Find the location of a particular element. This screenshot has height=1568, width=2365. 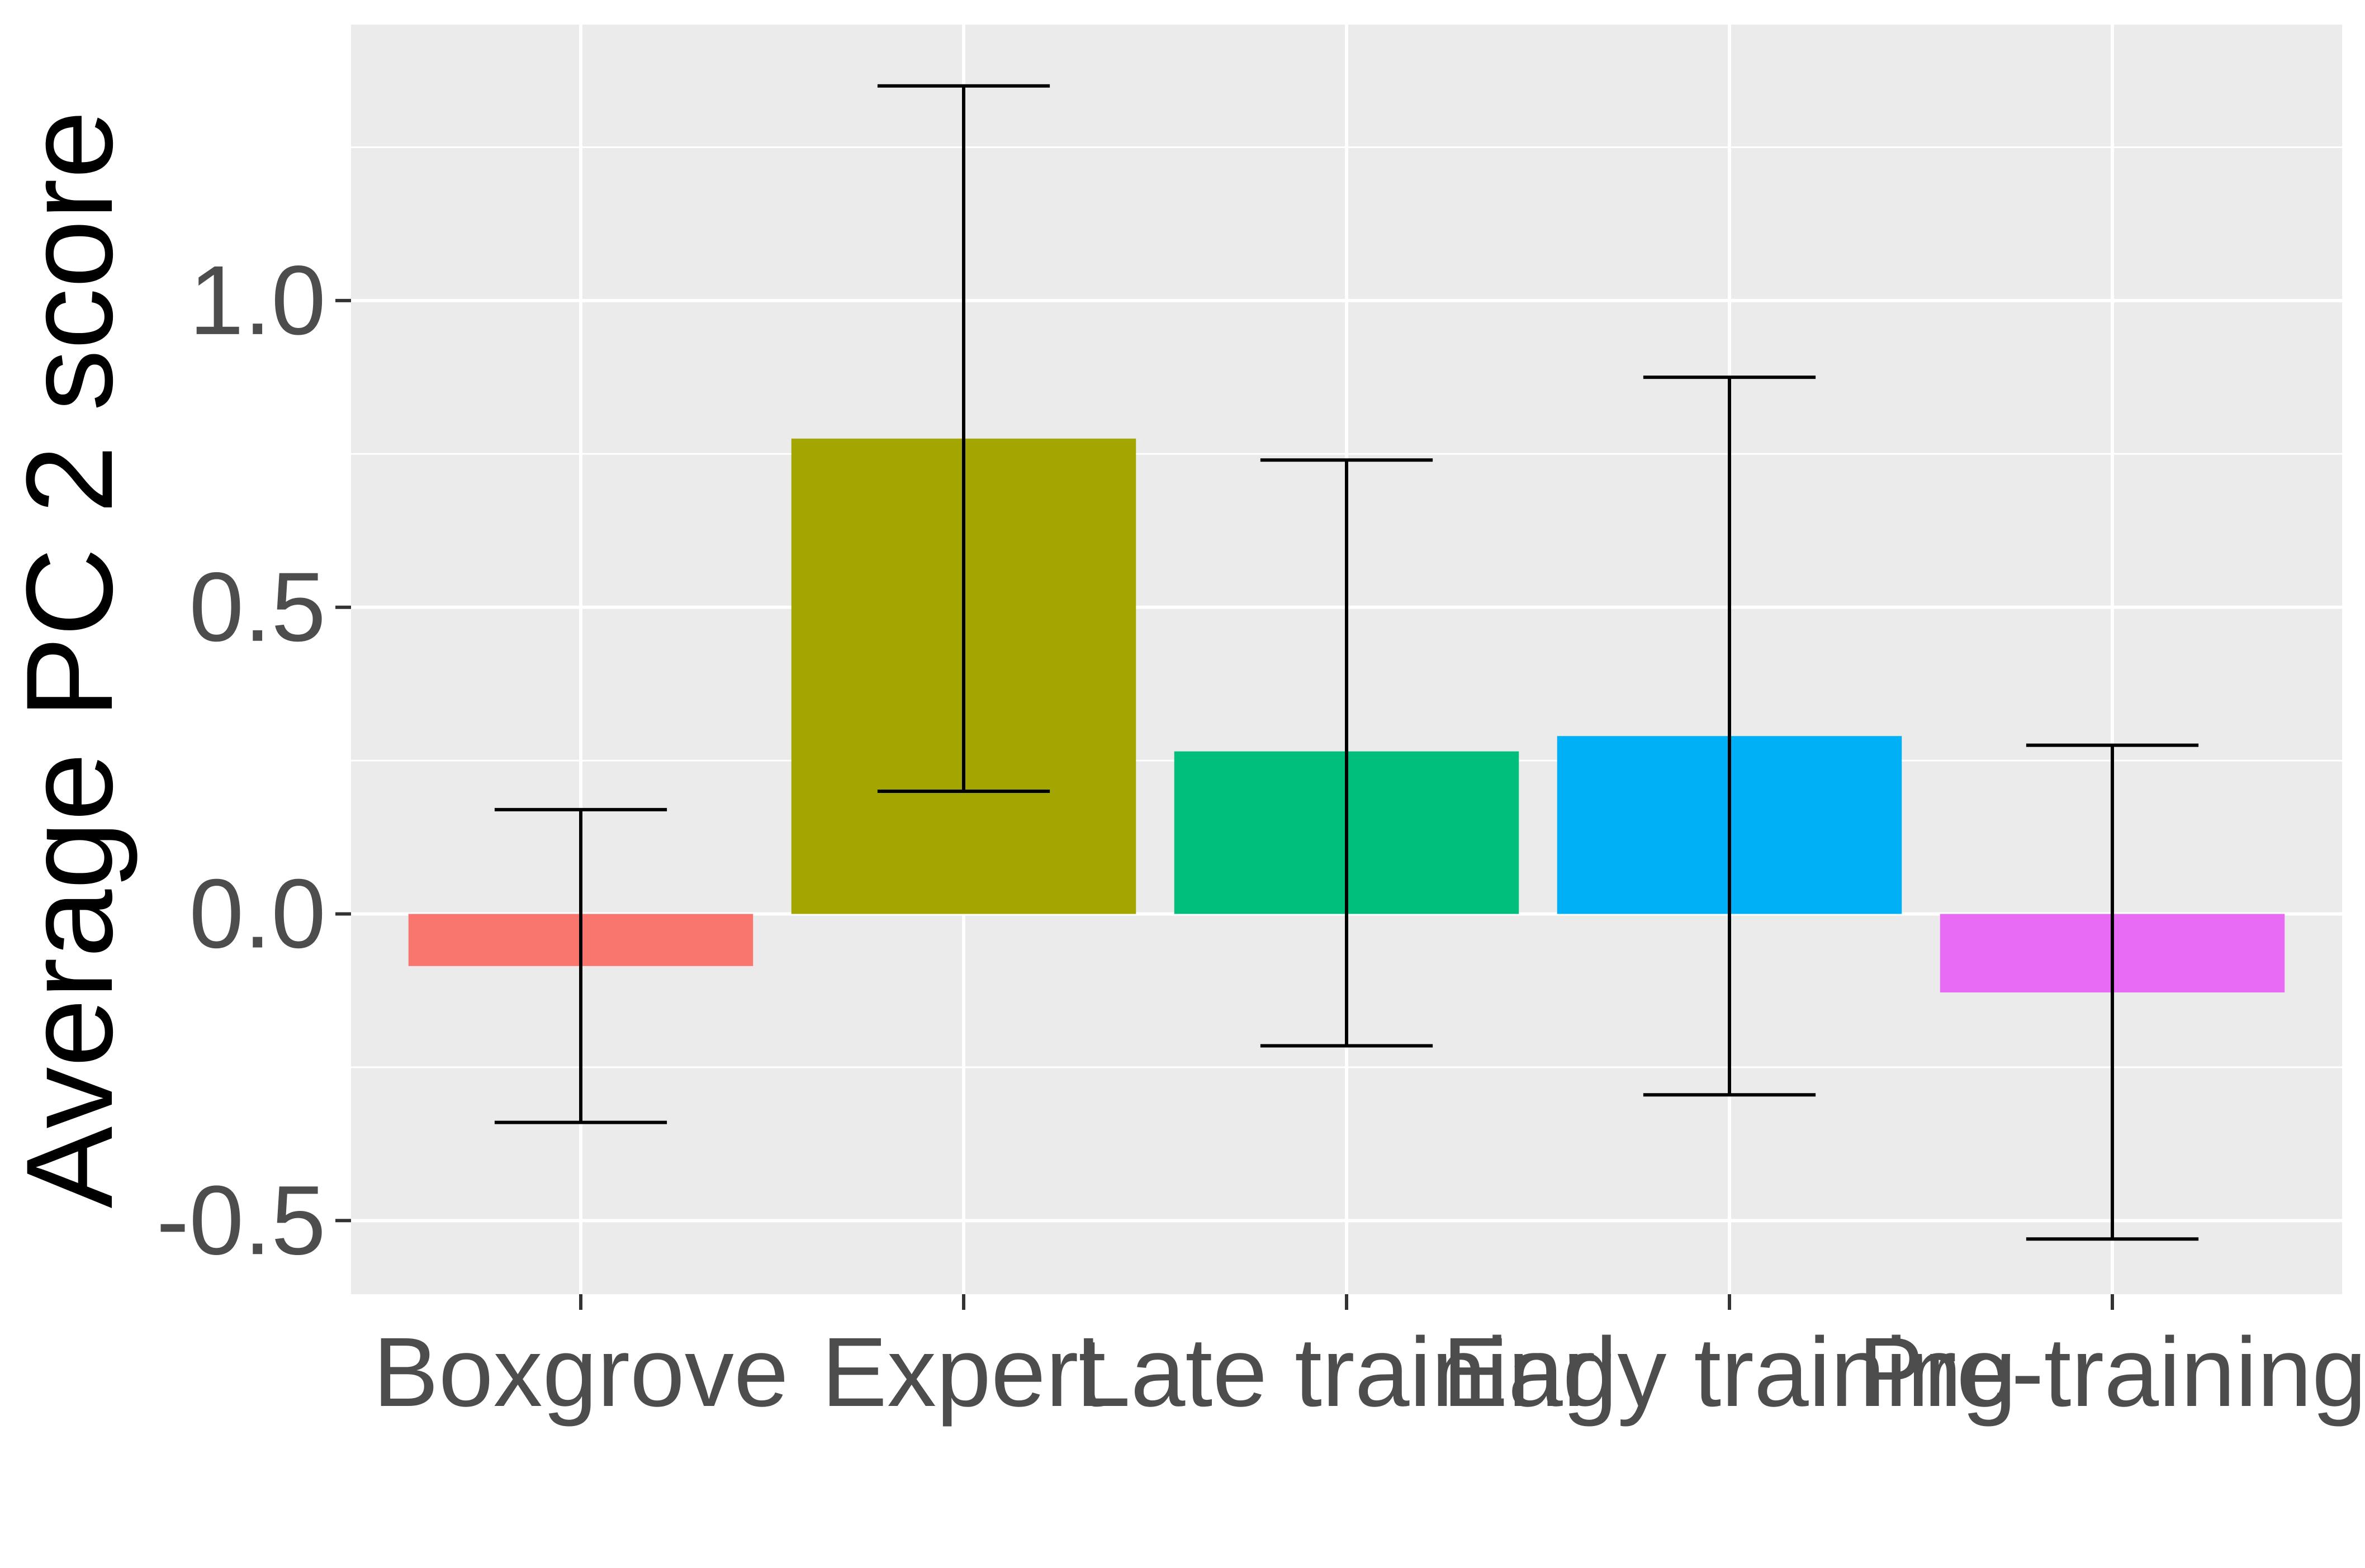

y-tick-label: 0.5 is located at coordinates (257, 607).